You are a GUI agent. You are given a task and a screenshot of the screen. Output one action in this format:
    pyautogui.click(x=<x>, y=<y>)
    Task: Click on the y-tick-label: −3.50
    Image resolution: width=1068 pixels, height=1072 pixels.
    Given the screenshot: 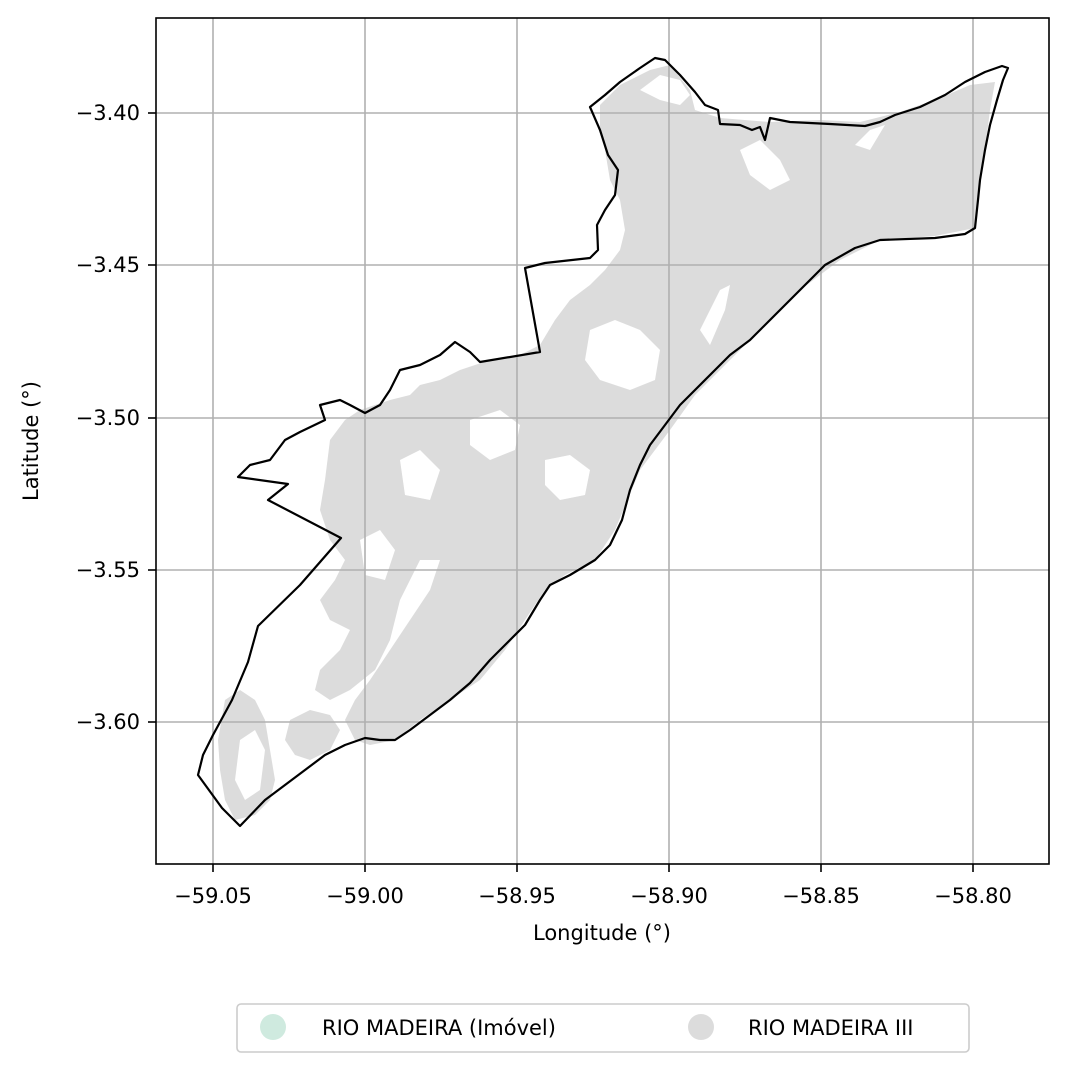 What is the action you would take?
    pyautogui.click(x=108, y=418)
    